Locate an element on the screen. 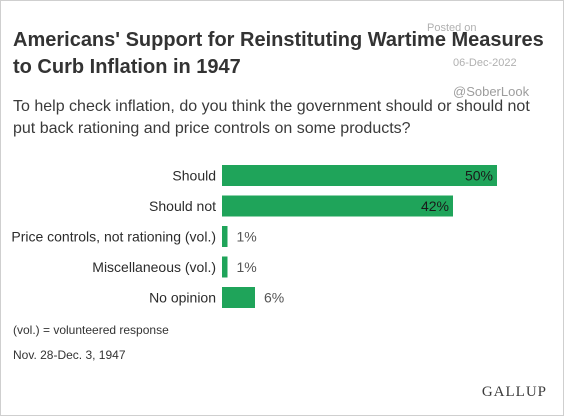  category-label: No opinion is located at coordinates (182, 298).